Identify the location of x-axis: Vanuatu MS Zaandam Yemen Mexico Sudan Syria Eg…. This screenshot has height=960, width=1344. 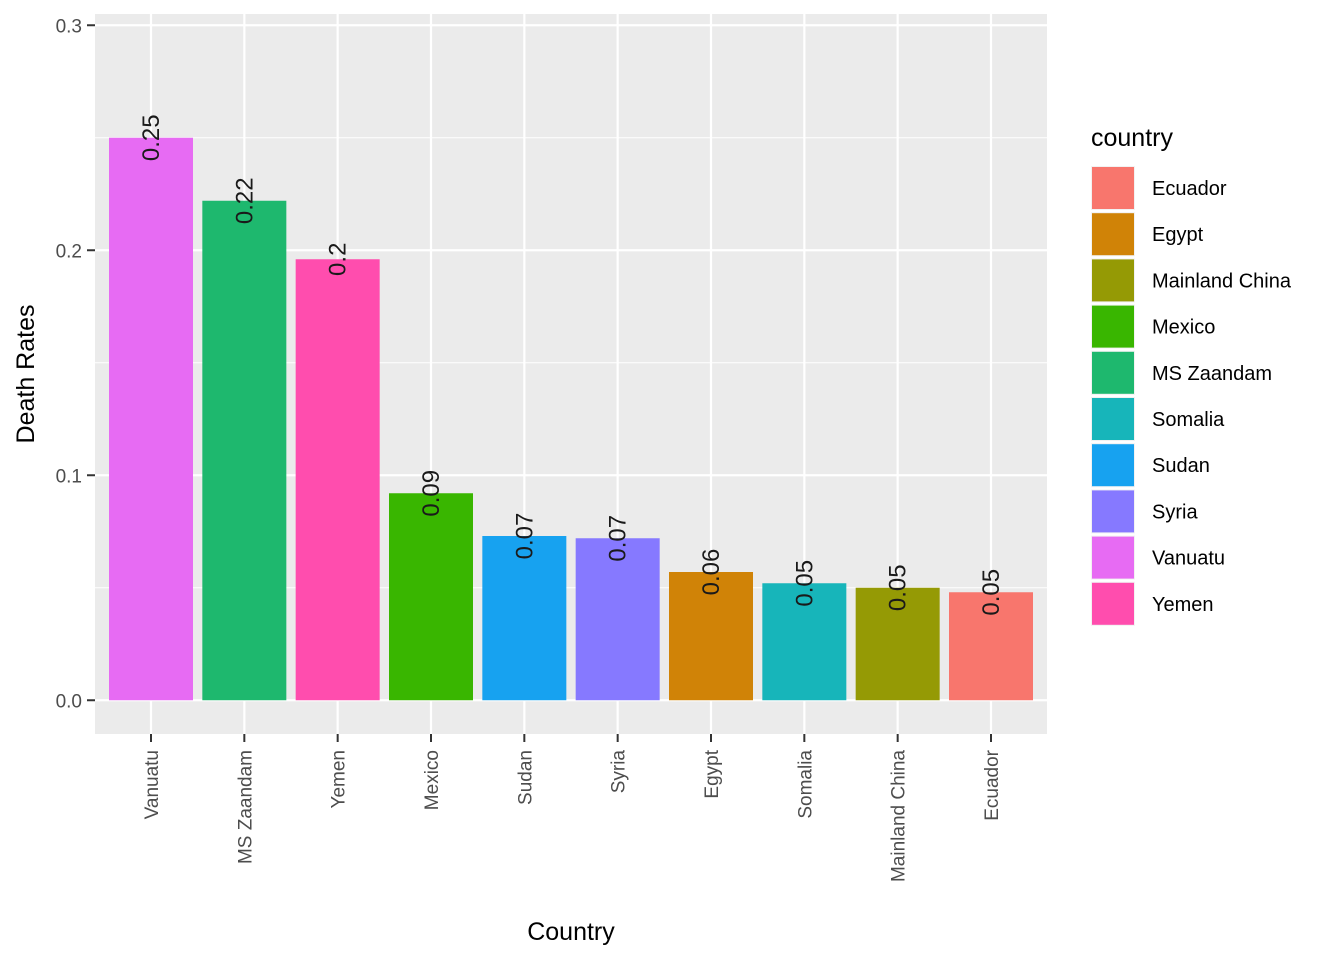
(572, 808).